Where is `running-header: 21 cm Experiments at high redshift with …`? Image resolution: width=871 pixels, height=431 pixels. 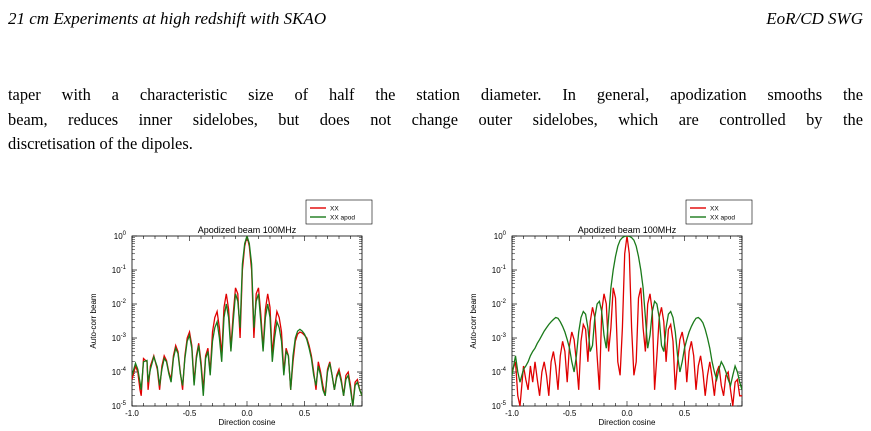
running-header: 21 cm Experiments at high redshift with … is located at coordinates (435, 21).